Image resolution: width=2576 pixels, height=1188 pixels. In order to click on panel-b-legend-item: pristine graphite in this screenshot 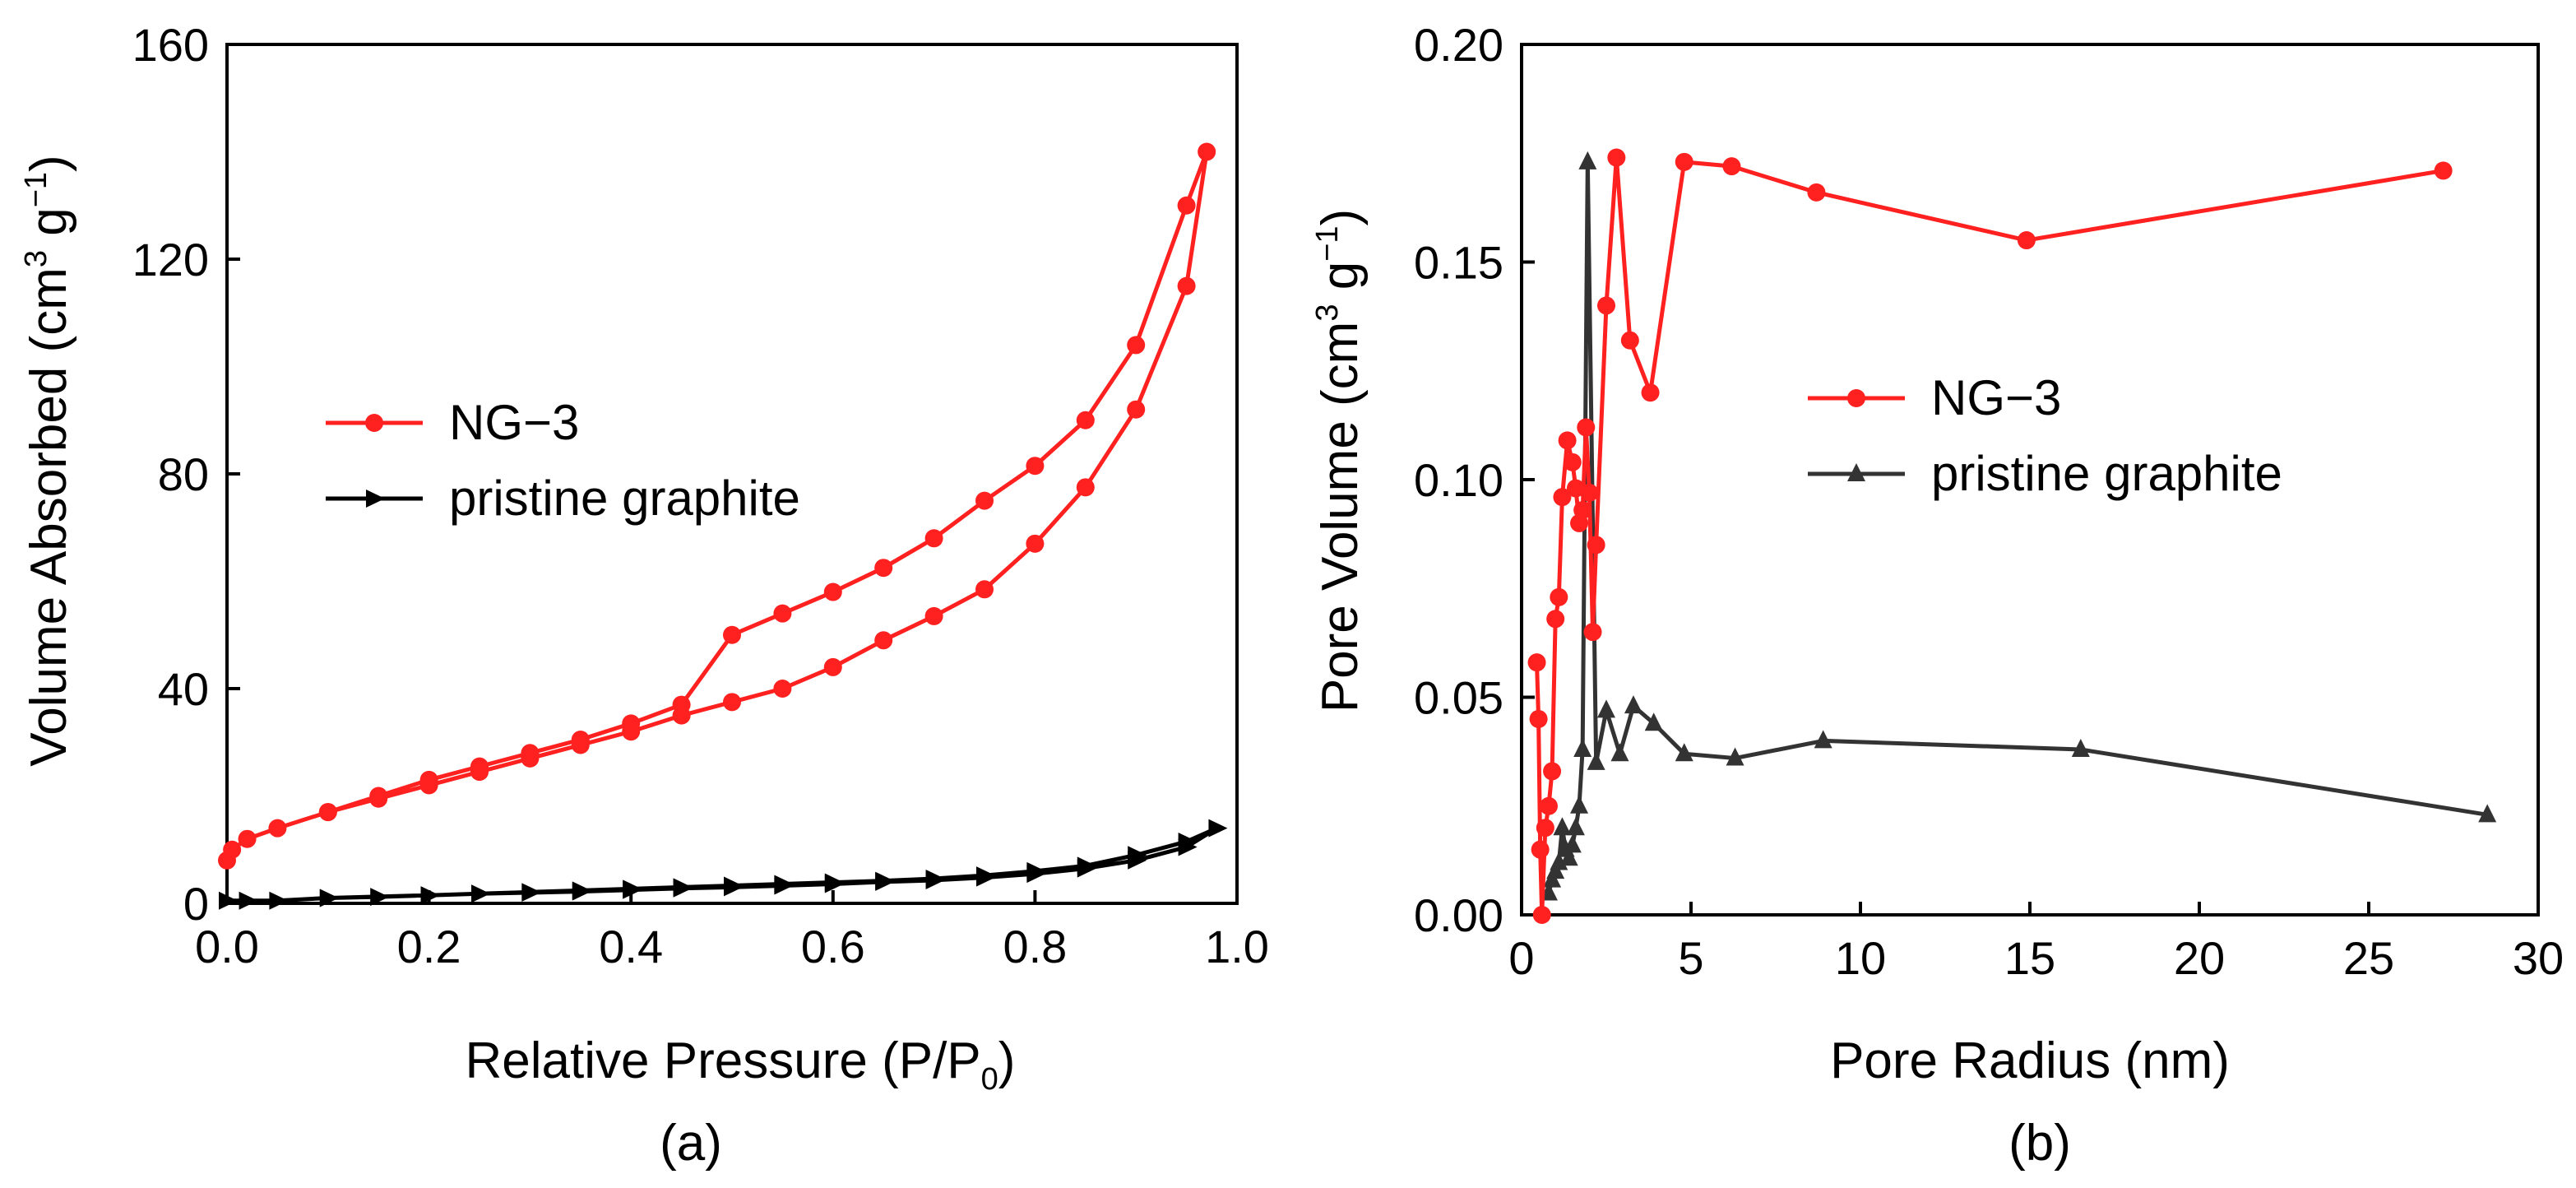, I will do `click(2045, 473)`.